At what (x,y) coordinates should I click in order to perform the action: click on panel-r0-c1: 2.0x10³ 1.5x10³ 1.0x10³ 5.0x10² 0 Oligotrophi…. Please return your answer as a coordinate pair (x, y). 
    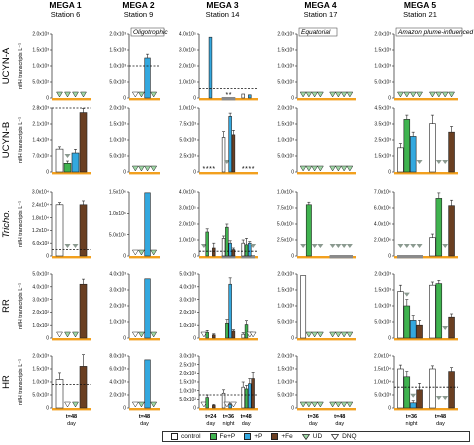
    Looking at the image, I should click on (138, 64).